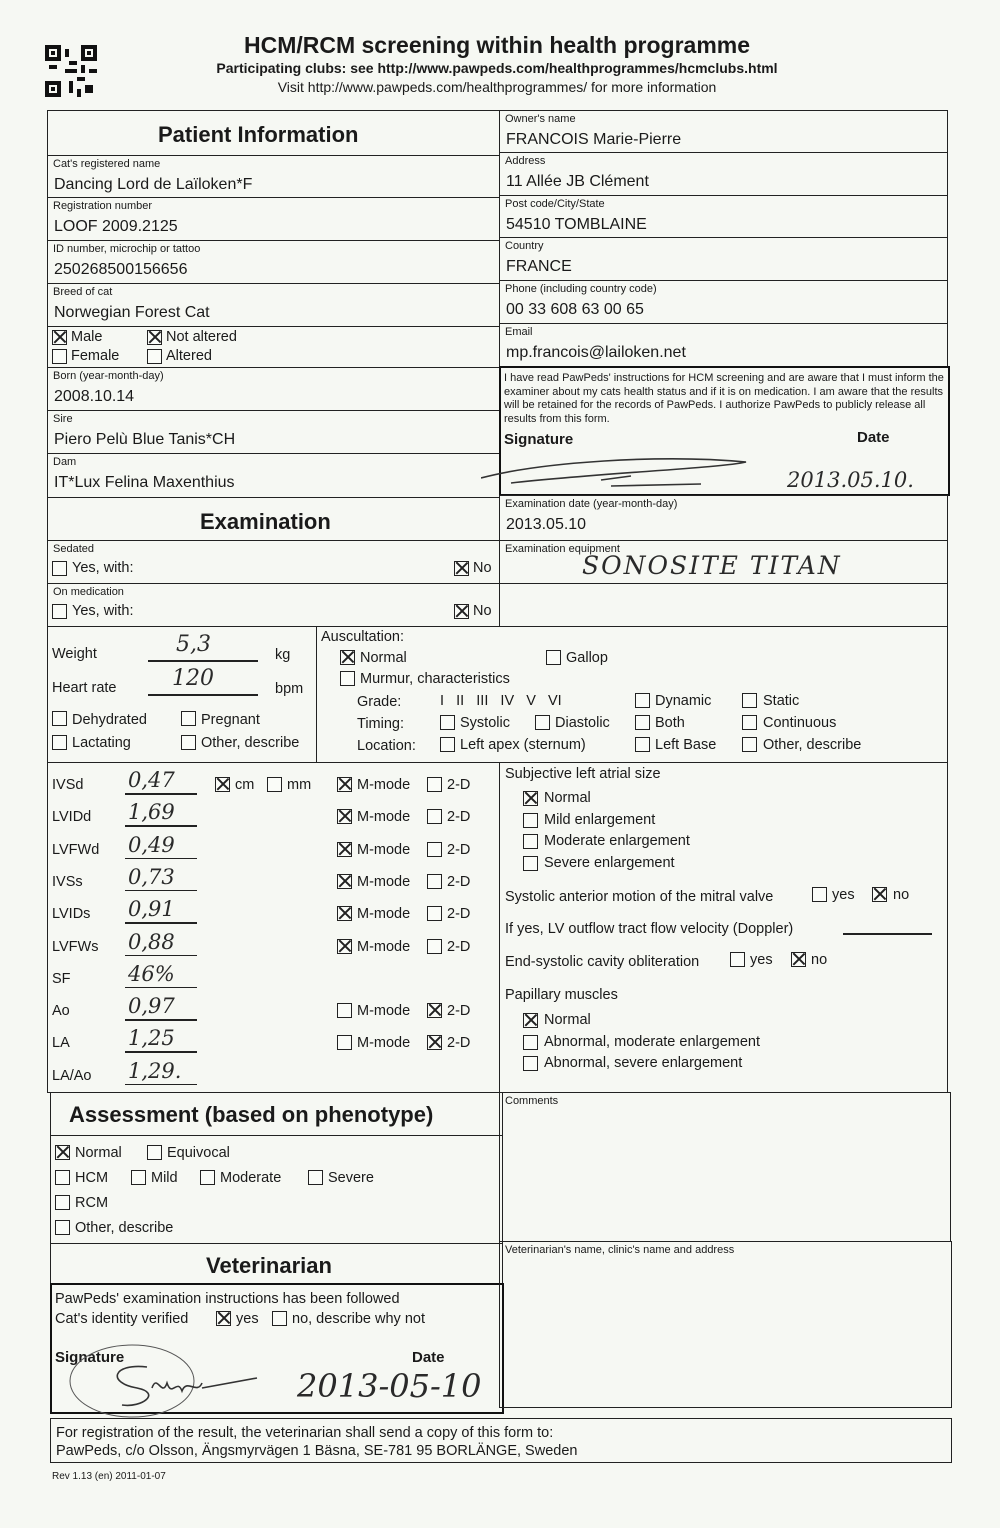 The height and width of the screenshot is (1528, 1000). Describe the element at coordinates (59, 337) in the screenshot. I see `male-checkbox` at that location.